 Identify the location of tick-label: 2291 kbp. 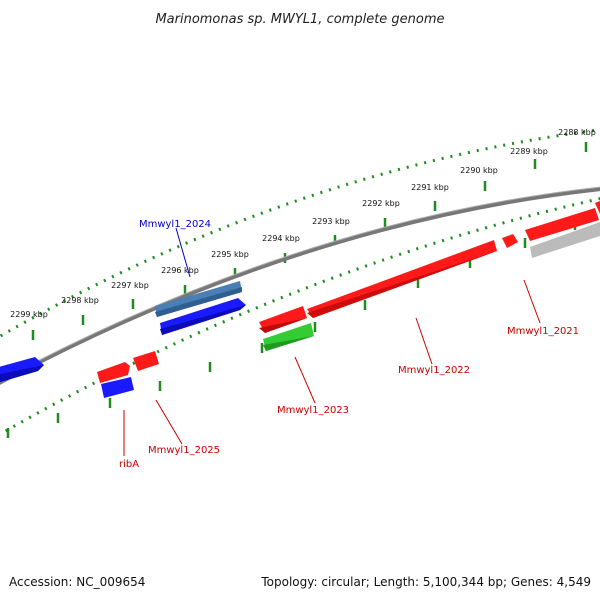
(430, 187).